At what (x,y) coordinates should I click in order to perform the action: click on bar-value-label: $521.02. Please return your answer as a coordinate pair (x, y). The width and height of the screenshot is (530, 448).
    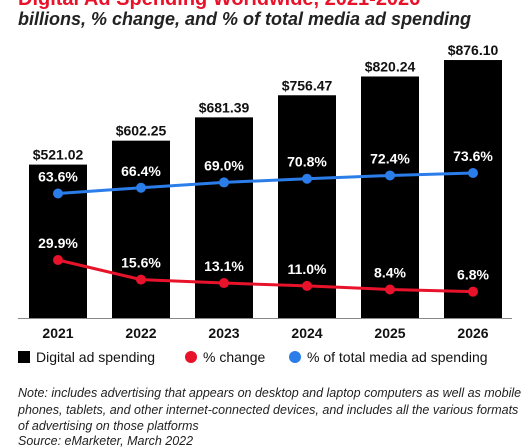
    Looking at the image, I should click on (58, 155).